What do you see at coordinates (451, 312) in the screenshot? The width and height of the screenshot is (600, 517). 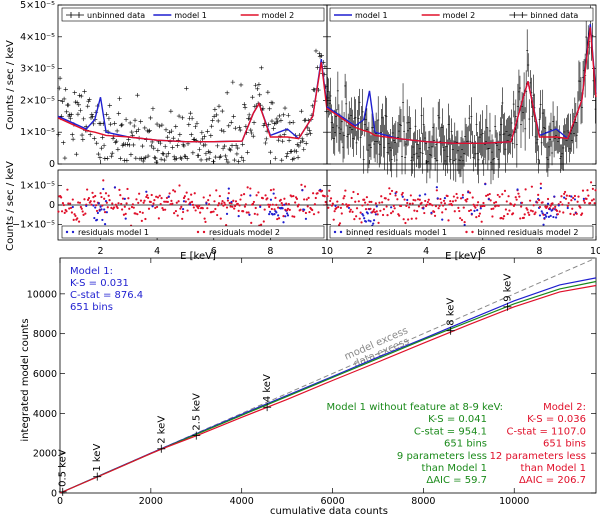 I see `energy-marker-label: 8 keV` at bounding box center [451, 312].